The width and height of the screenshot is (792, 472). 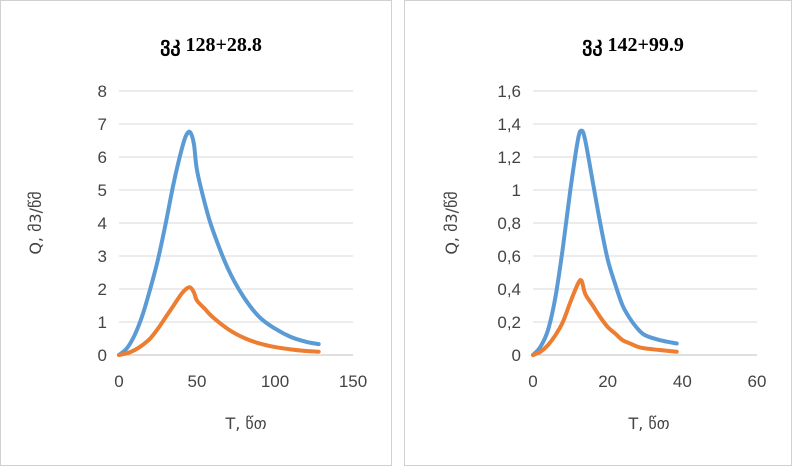 What do you see at coordinates (102, 157) in the screenshot?
I see `y-tick-label: 6` at bounding box center [102, 157].